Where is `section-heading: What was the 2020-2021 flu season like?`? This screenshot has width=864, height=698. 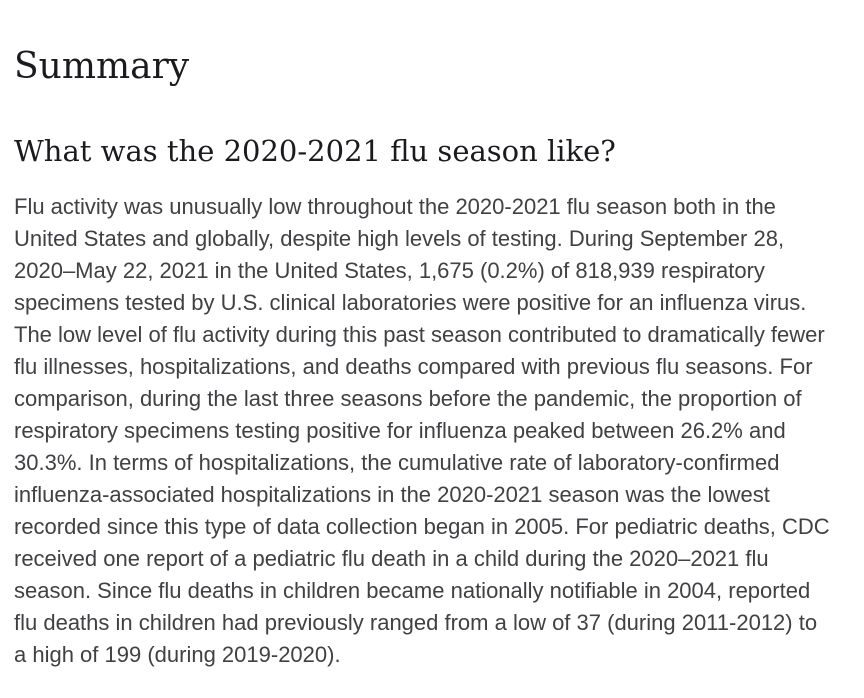 section-heading: What was the 2020-2021 flu season like? is located at coordinates (315, 151).